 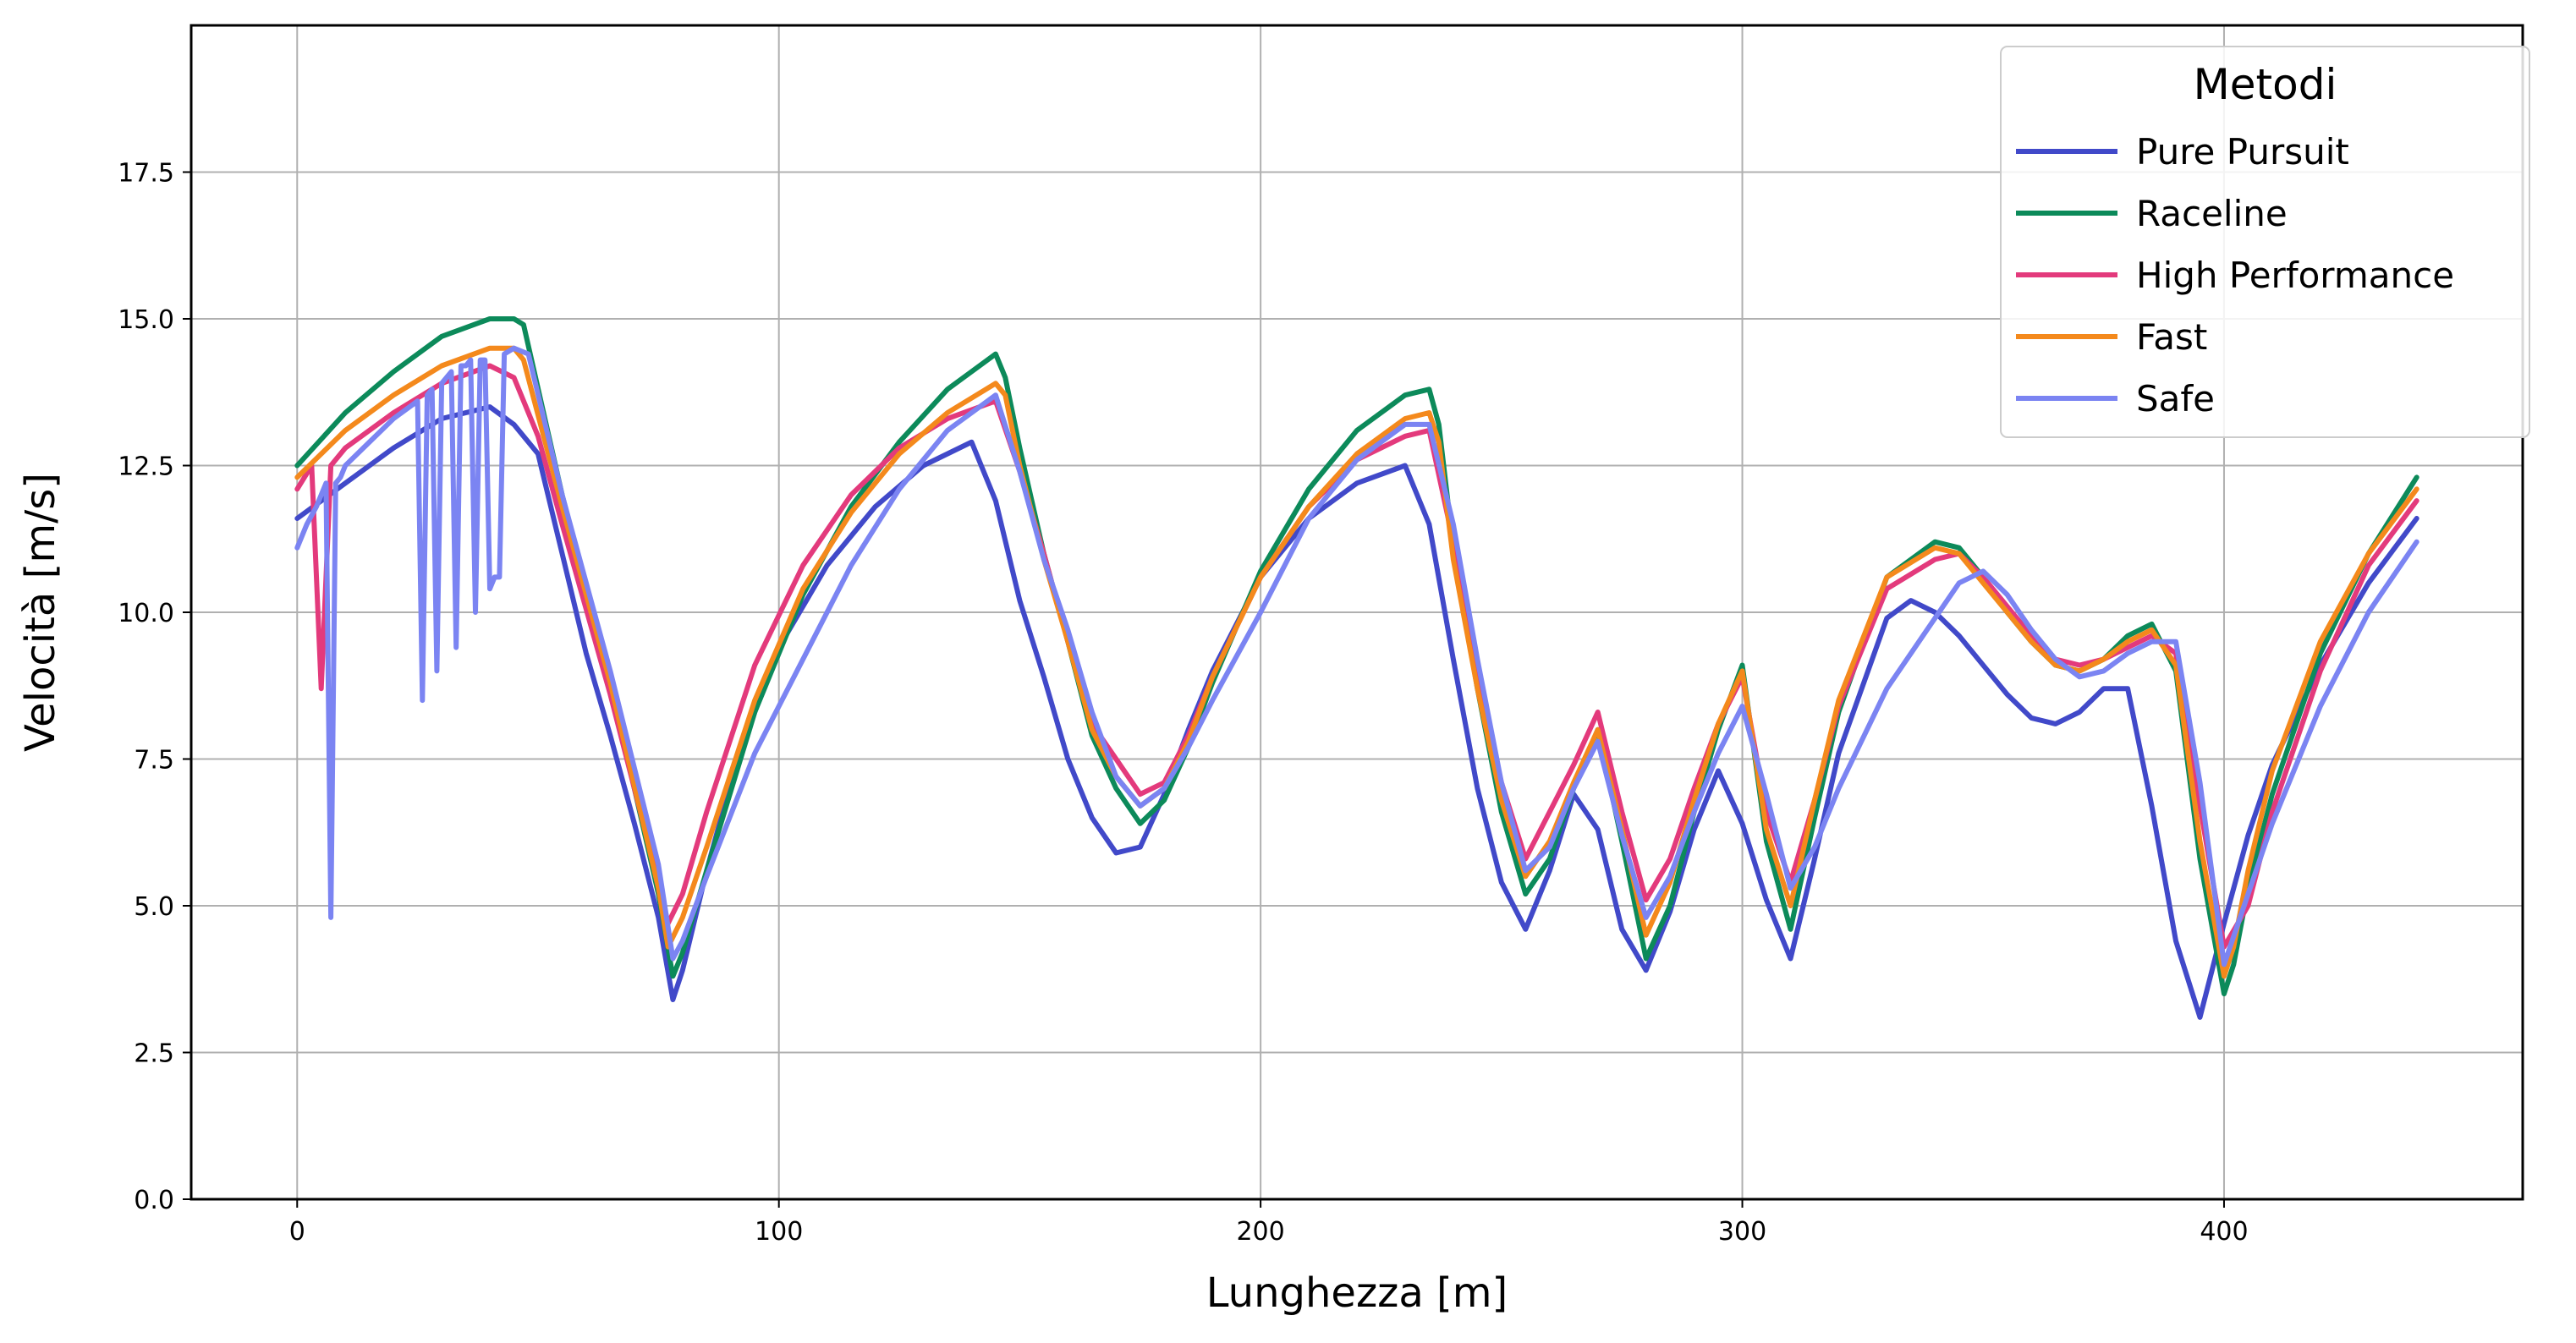 What do you see at coordinates (2176, 398) in the screenshot?
I see `legend-label: Safe` at bounding box center [2176, 398].